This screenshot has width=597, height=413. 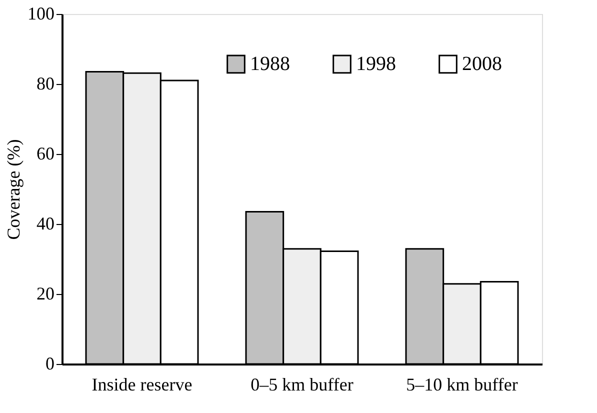 I want to click on legend-label: 1998, so click(x=376, y=64).